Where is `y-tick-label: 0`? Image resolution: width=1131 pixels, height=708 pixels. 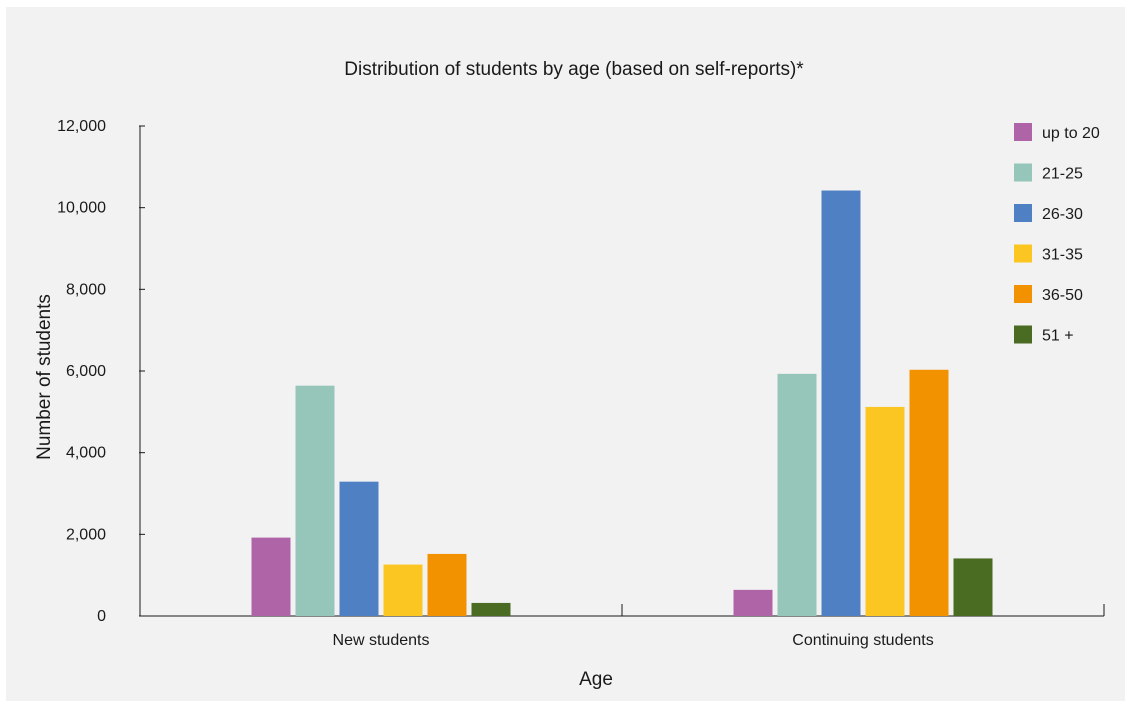 y-tick-label: 0 is located at coordinates (101, 616).